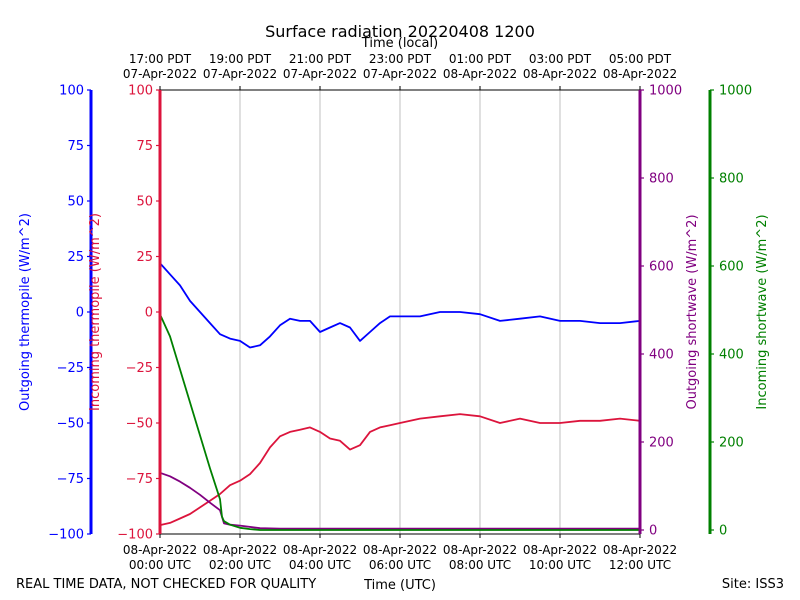  I want to click on axis-tick-label-incoming_shortwave: 200, so click(731, 443).